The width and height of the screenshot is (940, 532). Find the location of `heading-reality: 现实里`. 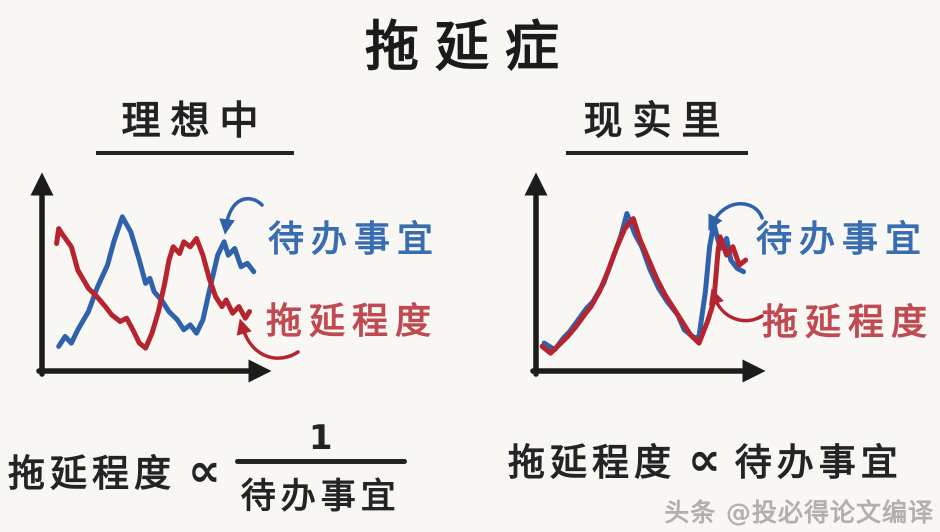

heading-reality: 现实里 is located at coordinates (657, 122).